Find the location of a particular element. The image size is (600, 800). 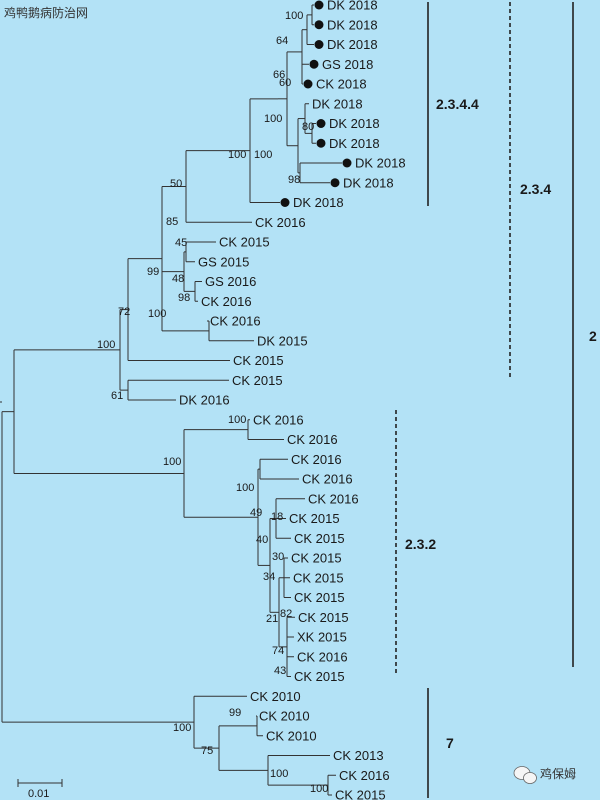

bootstrap-value: 43 is located at coordinates (280, 671).